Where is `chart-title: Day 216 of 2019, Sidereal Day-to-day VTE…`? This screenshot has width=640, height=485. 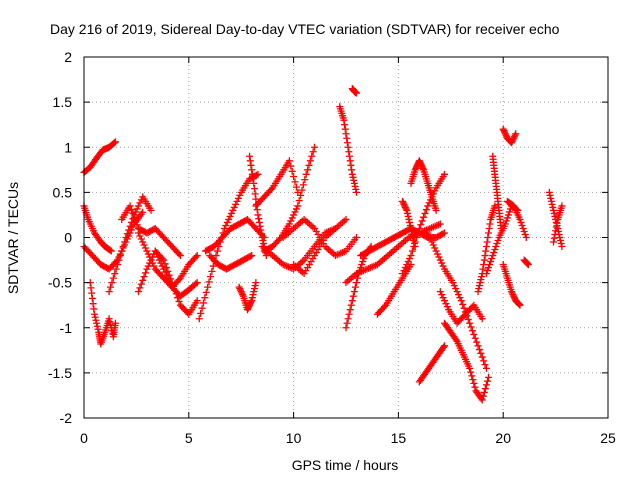
chart-title: Day 216 of 2019, Sidereal Day-to-day VTE… is located at coordinates (305, 29).